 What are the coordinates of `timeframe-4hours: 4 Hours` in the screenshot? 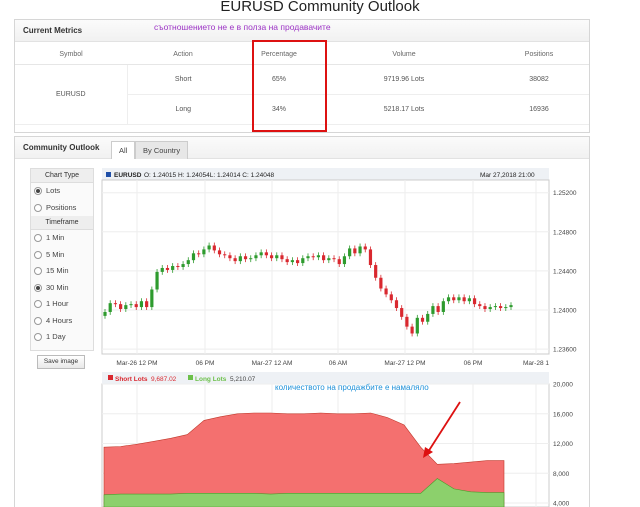 It's located at (62, 321).